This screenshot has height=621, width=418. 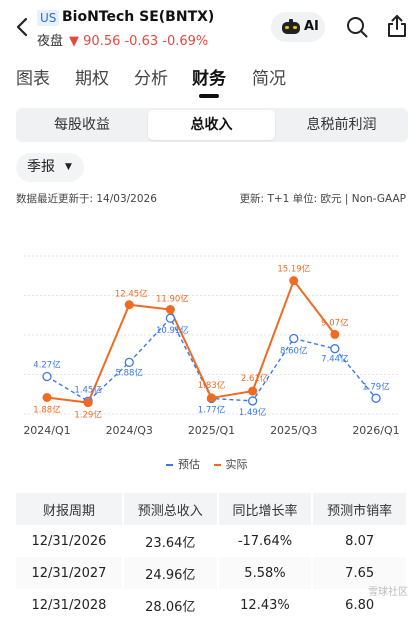 What do you see at coordinates (131, 294) in the screenshot?
I see `data-label: 12.45亿` at bounding box center [131, 294].